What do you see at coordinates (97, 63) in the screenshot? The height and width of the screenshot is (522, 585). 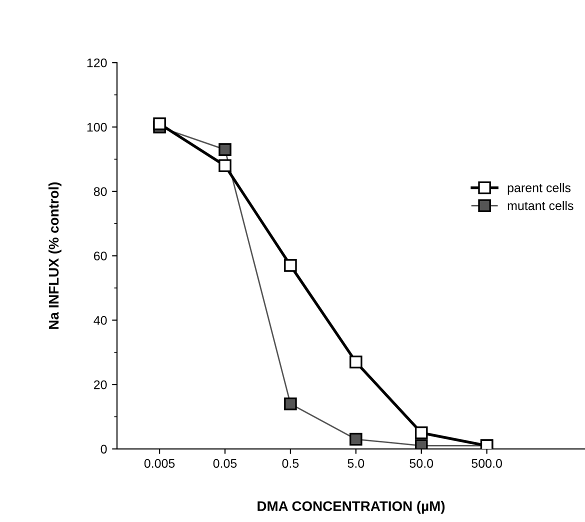 I see `y-tick-label: 120` at bounding box center [97, 63].